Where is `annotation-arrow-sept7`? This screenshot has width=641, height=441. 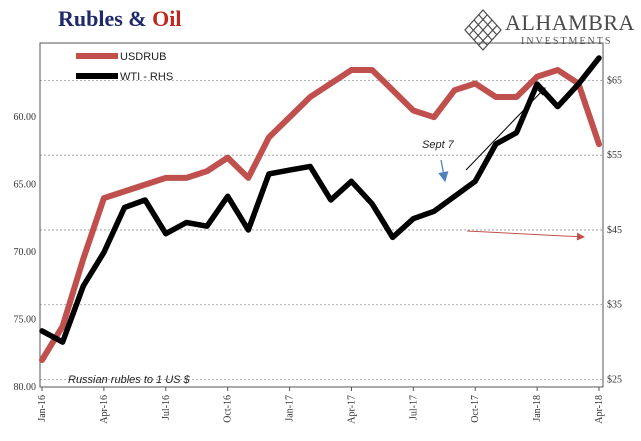 annotation-arrow-sept7 is located at coordinates (443, 171).